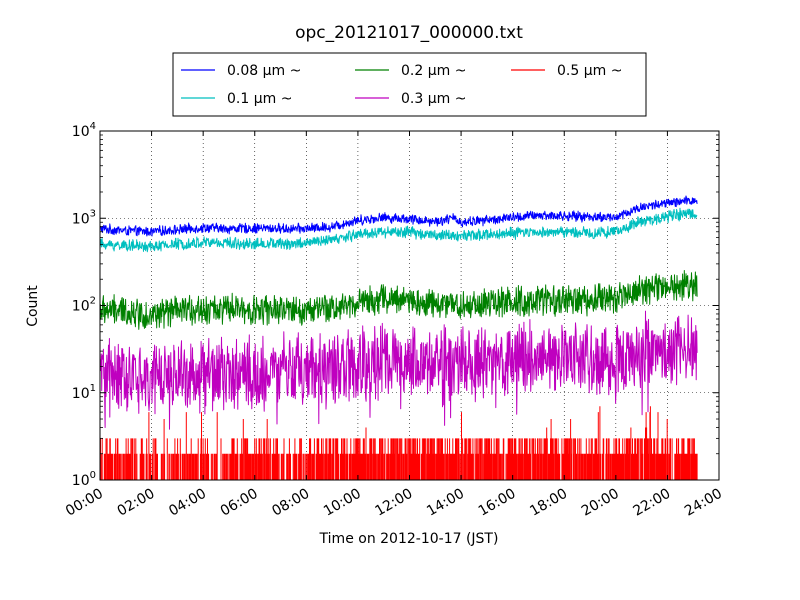 The image size is (800, 600). What do you see at coordinates (84, 305) in the screenshot?
I see `y-tick-label: 10²` at bounding box center [84, 305].